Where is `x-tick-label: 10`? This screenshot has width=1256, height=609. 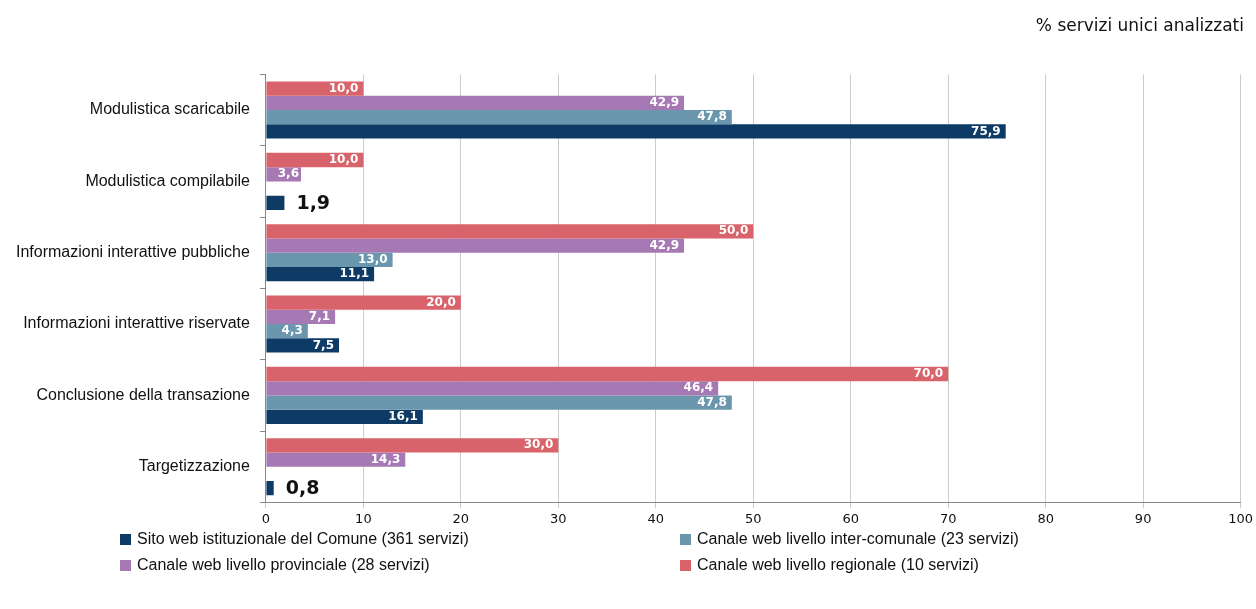
x-tick-label: 10 is located at coordinates (363, 518).